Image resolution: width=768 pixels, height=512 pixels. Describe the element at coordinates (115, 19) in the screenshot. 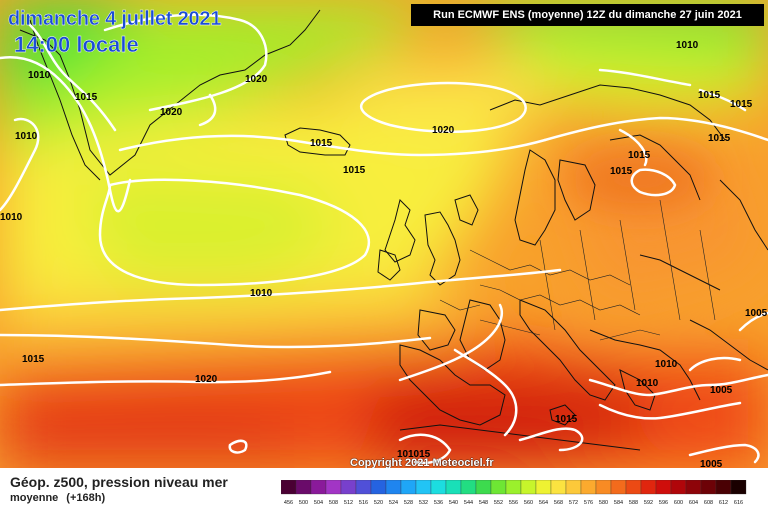

I see `forecast-date: dimanche 4 juillet 2021` at that location.